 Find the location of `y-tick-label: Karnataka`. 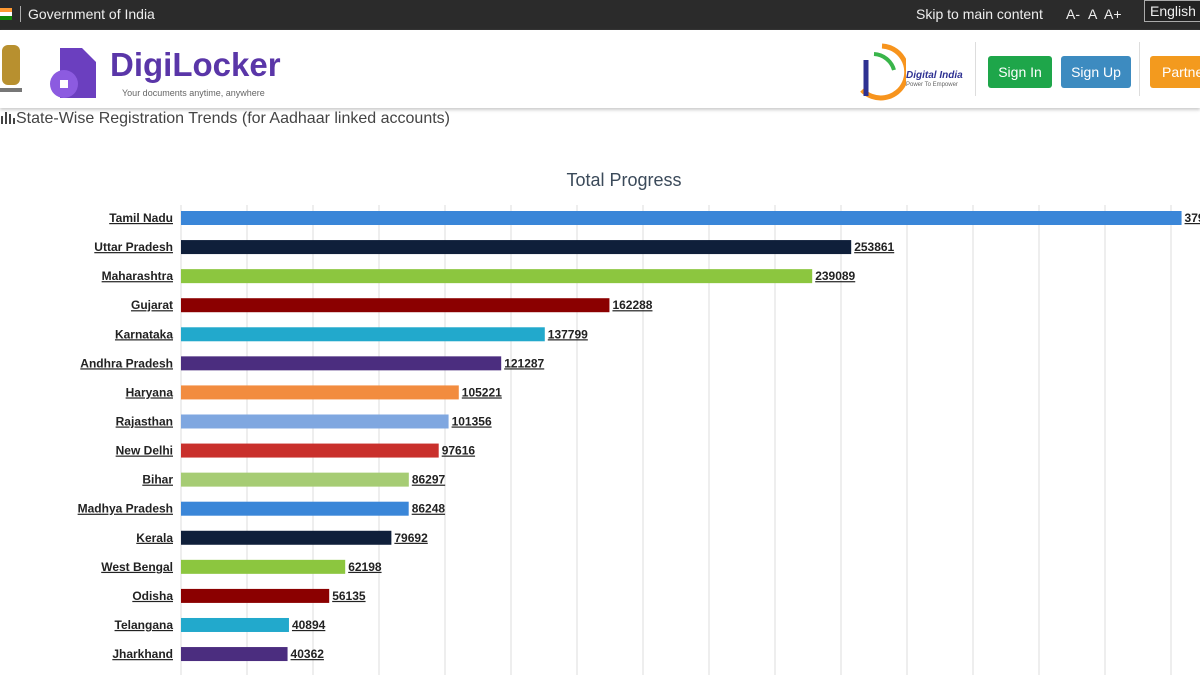

y-tick-label: Karnataka is located at coordinates (144, 334).